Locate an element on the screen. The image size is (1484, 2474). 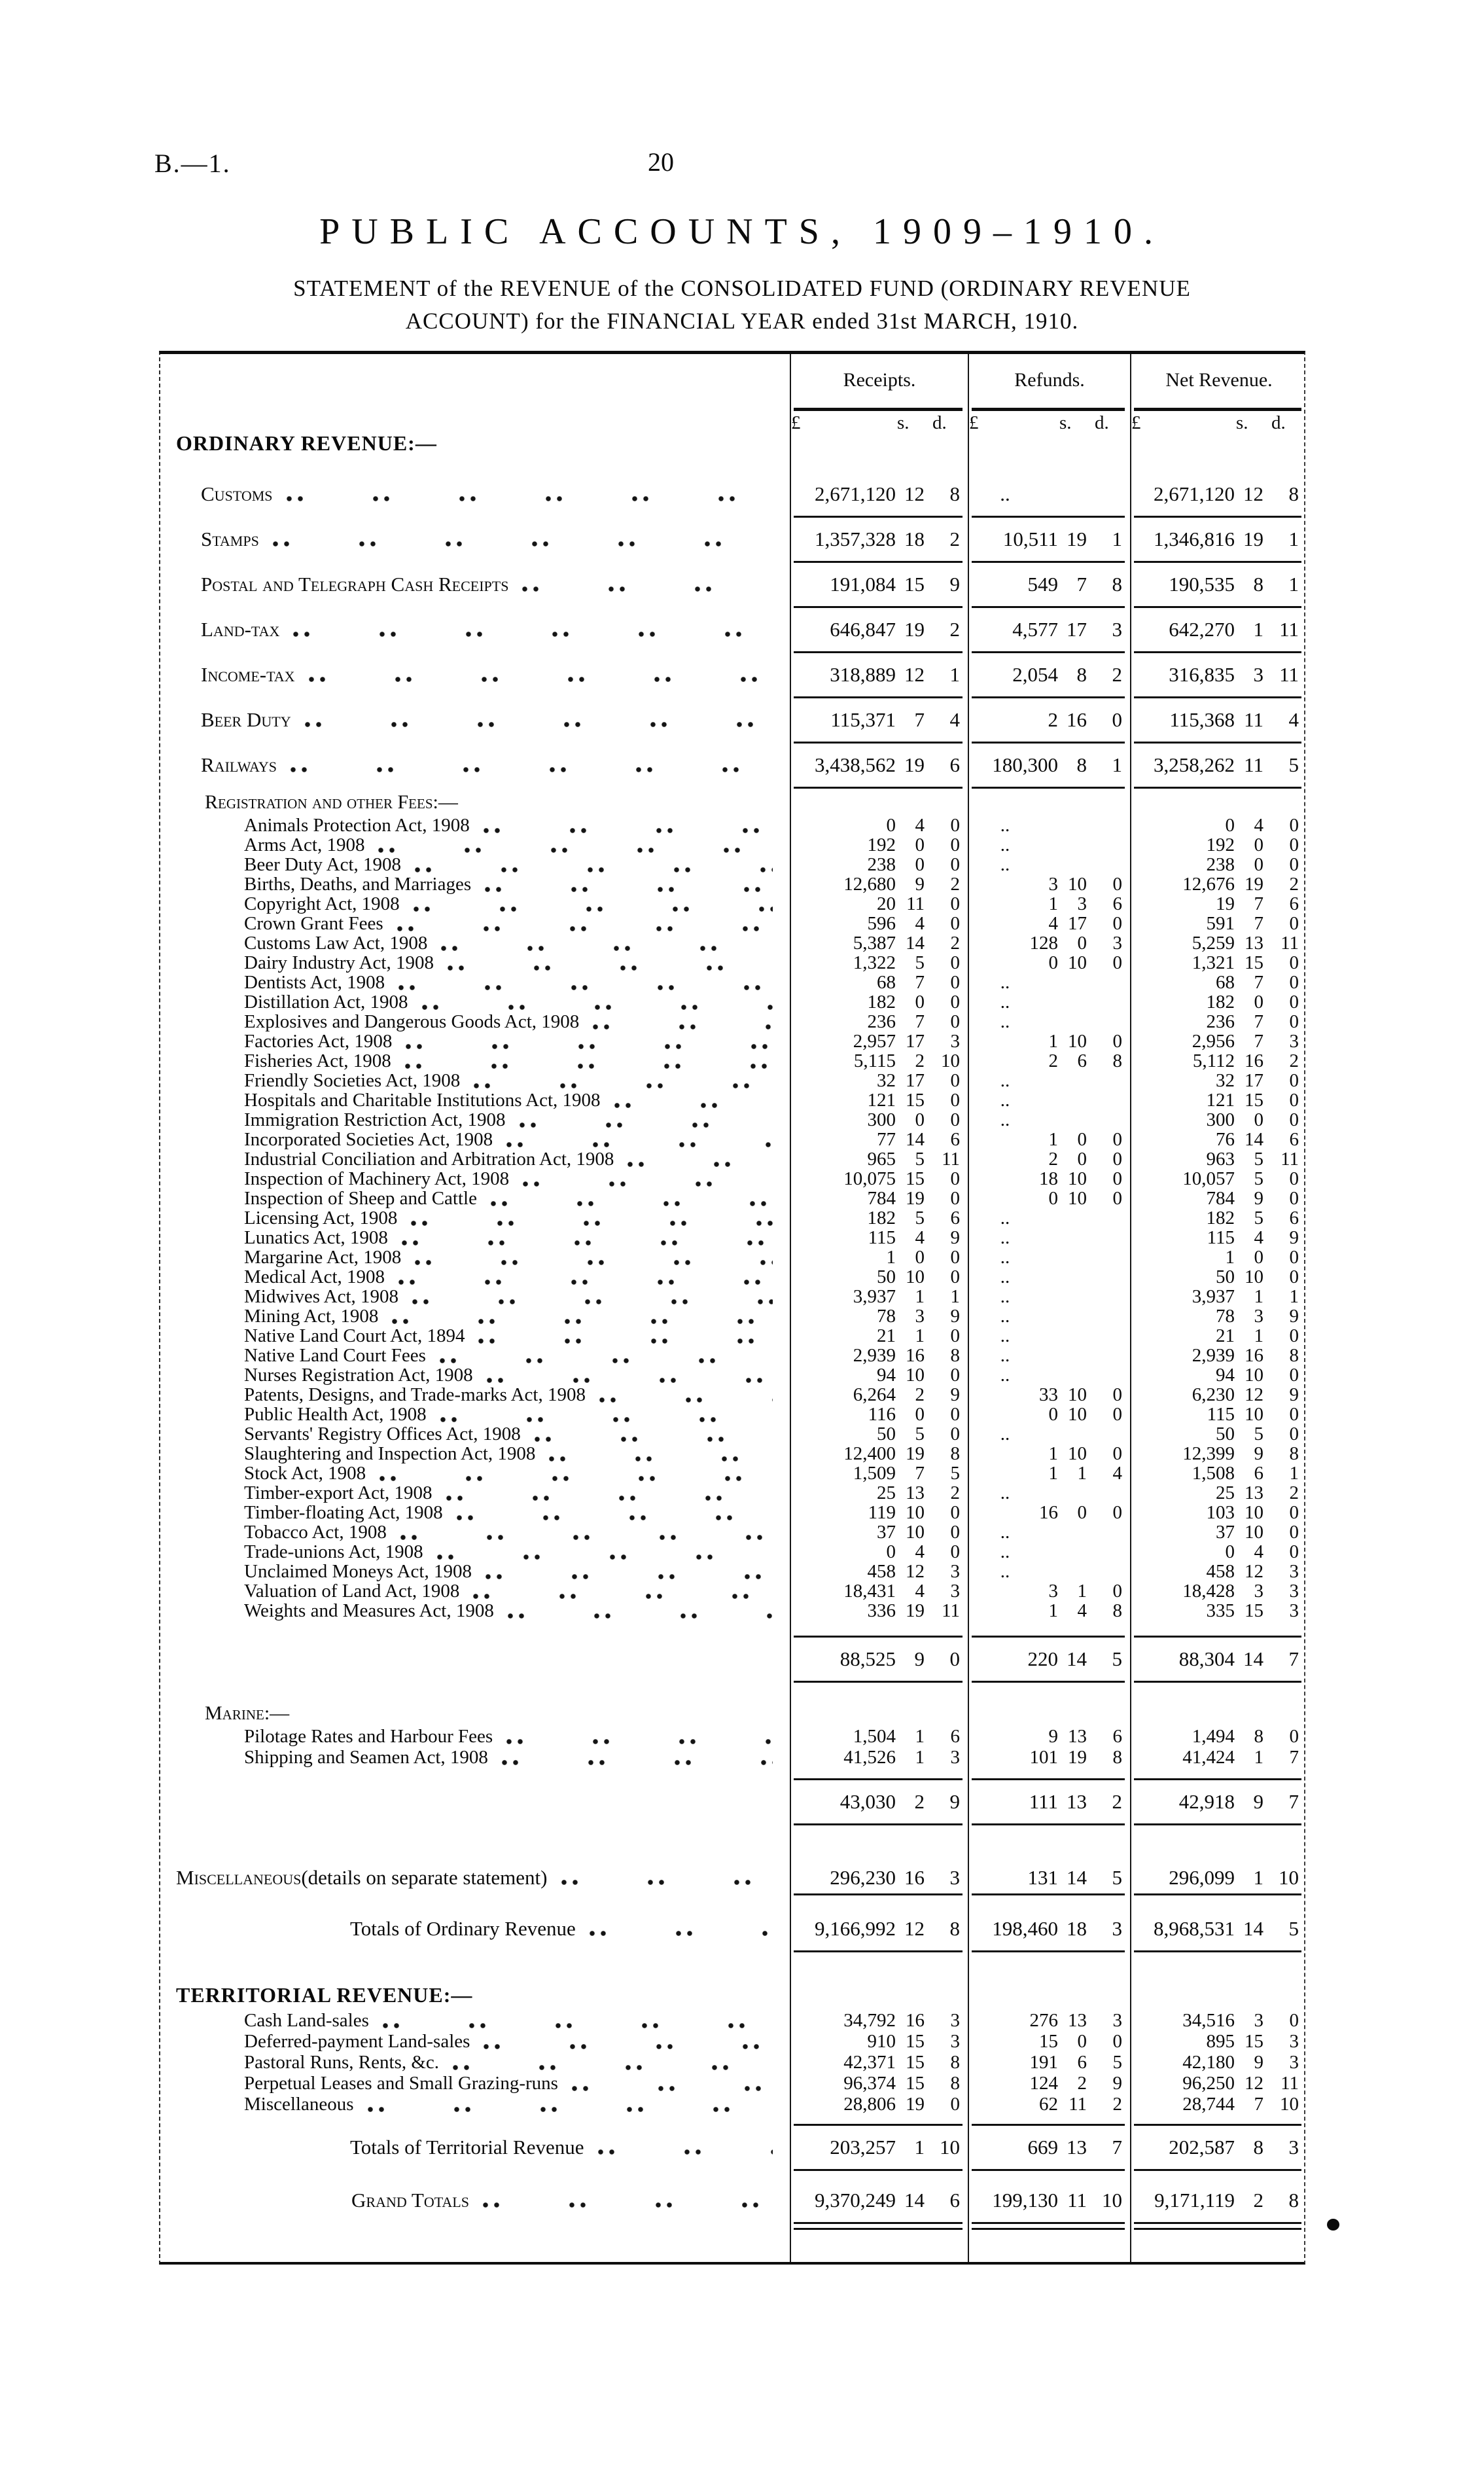
item-row: Distillation Act, 1908 182 0 0.. 182 0 0 is located at coordinates (732, 1002).